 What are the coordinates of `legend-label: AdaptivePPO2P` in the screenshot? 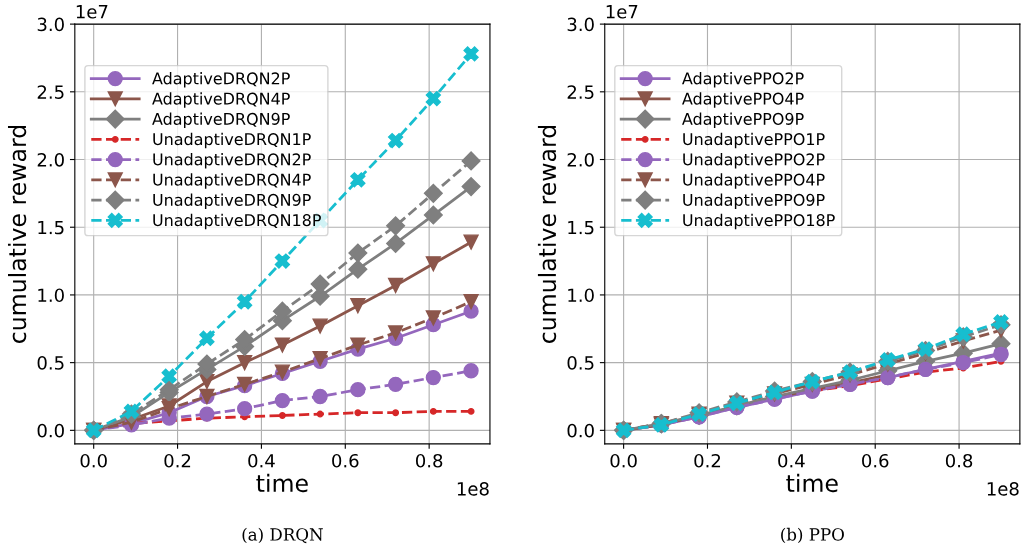 It's located at (743, 80).